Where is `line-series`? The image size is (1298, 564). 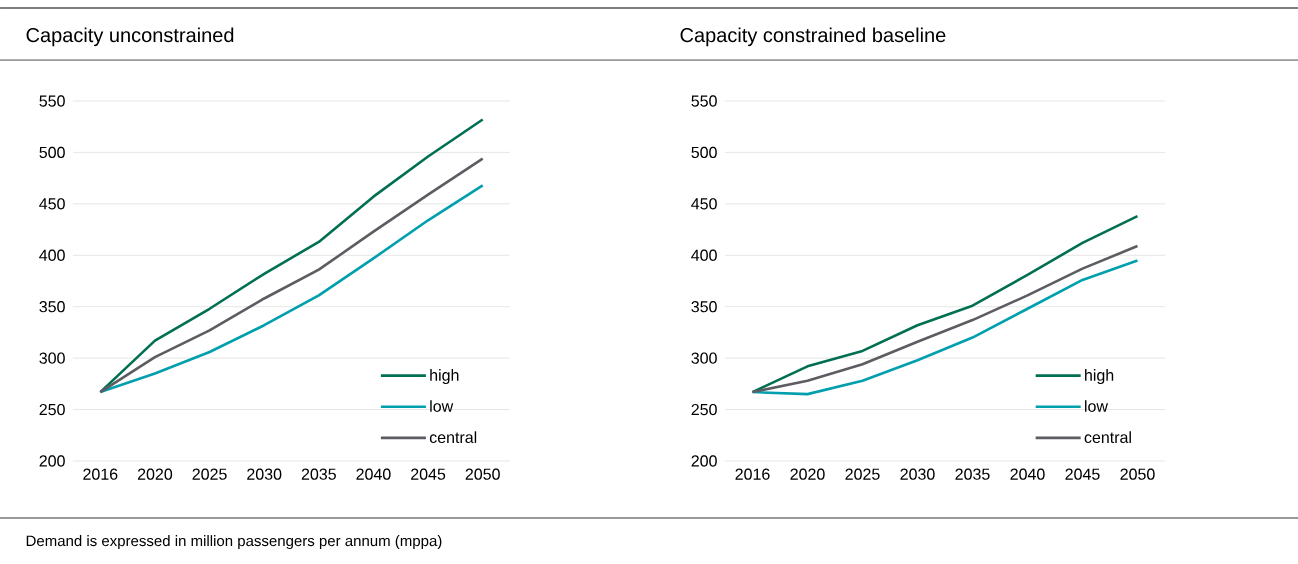 line-series is located at coordinates (945, 304).